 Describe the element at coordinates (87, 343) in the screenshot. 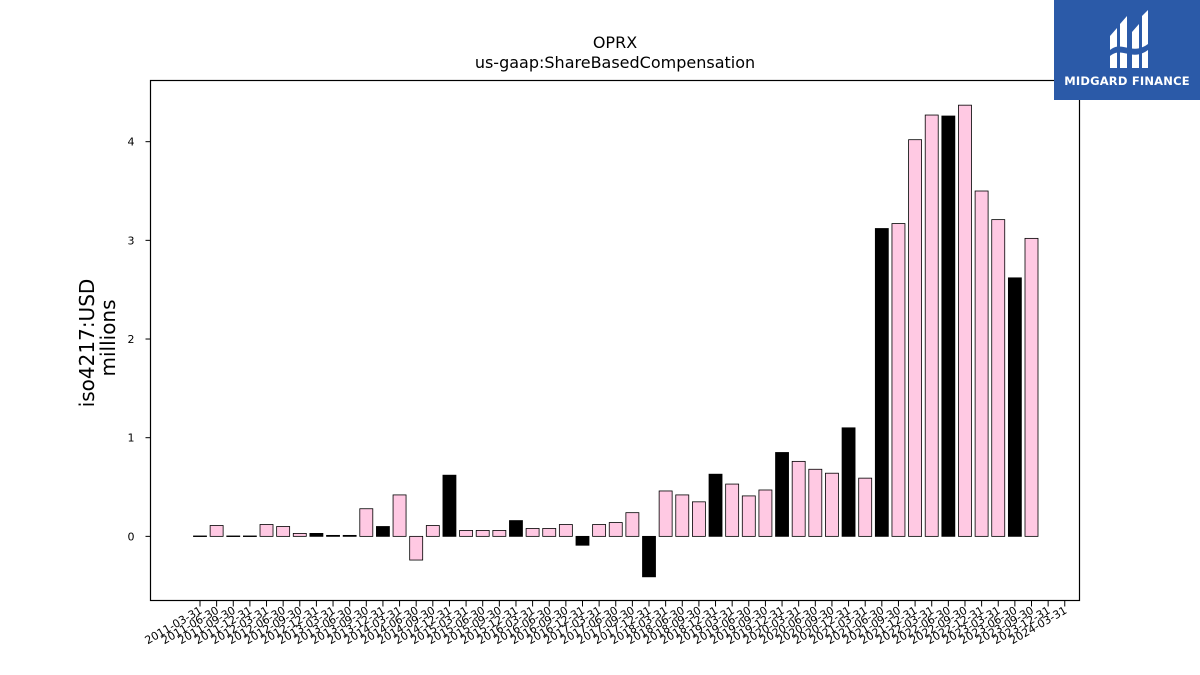

I see `y-axis-label: iso4217:USD` at that location.